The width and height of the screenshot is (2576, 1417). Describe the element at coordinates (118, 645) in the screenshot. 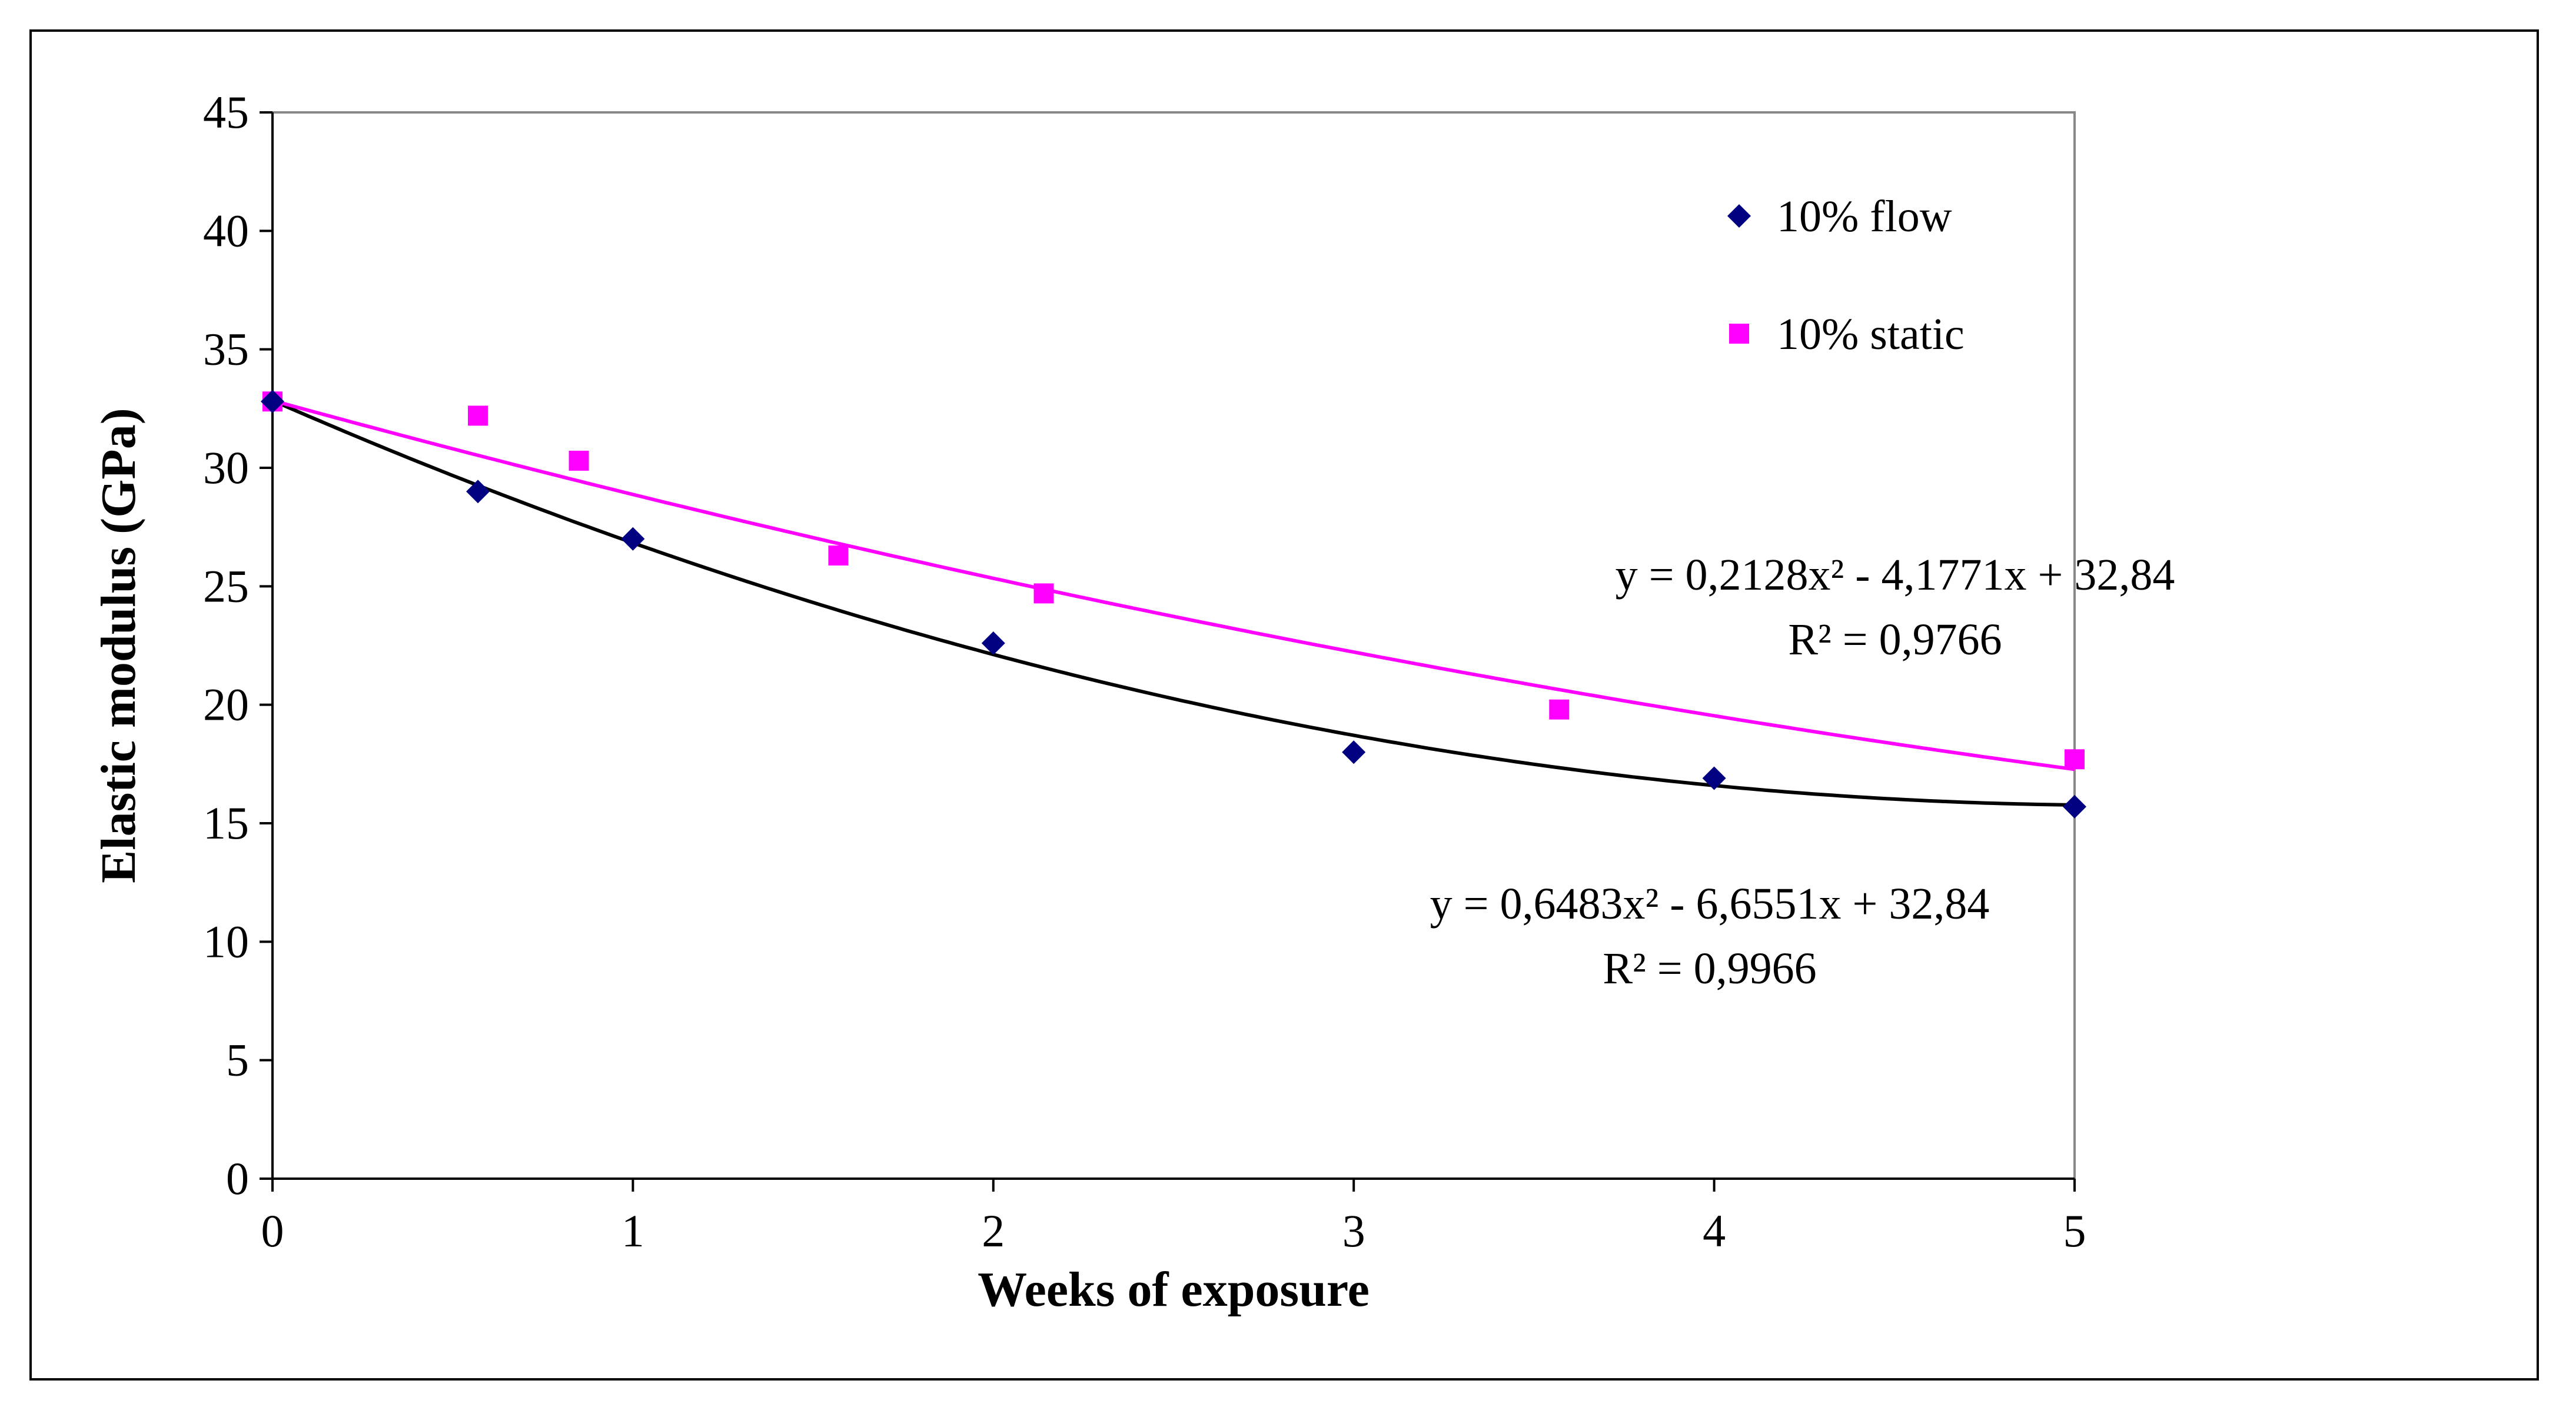

I see `y-axis-title: Elastic modulus (GPa)` at that location.